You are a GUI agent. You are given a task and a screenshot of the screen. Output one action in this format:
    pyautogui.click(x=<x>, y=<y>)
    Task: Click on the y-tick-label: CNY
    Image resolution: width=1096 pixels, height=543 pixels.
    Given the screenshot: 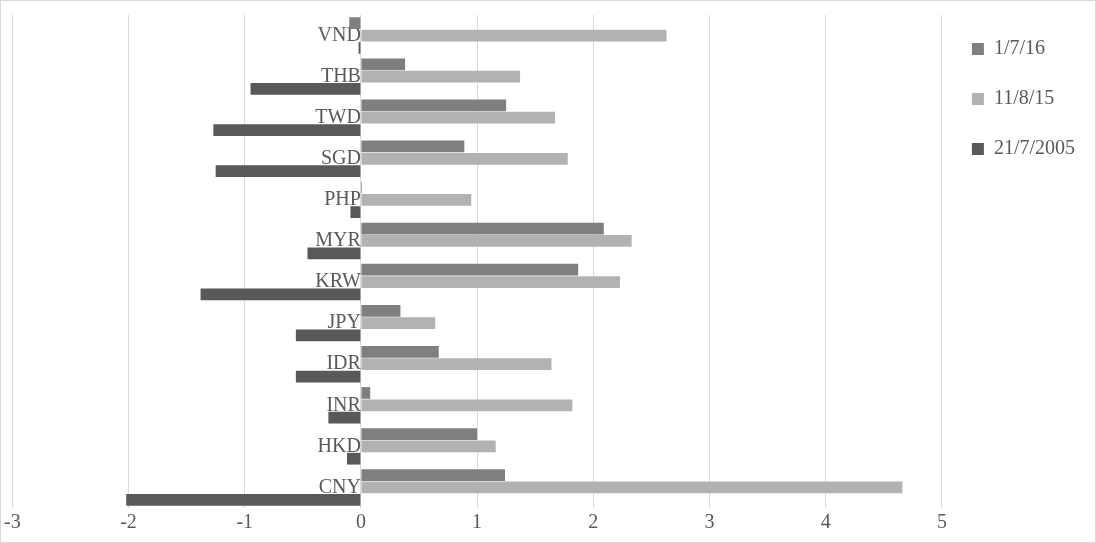 What is the action you would take?
    pyautogui.click(x=339, y=485)
    